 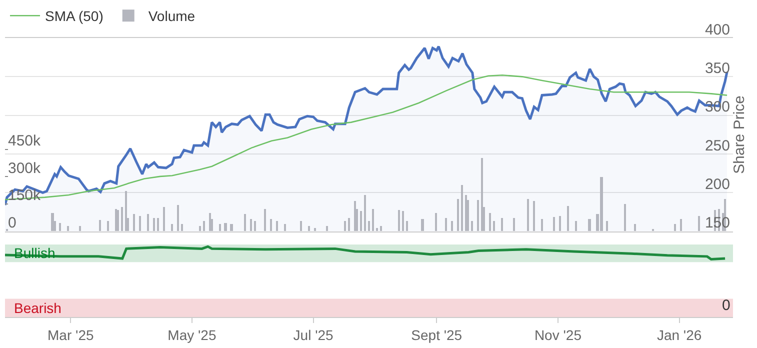 What do you see at coordinates (717, 145) in the screenshot?
I see `y-tick-label: 250` at bounding box center [717, 145].